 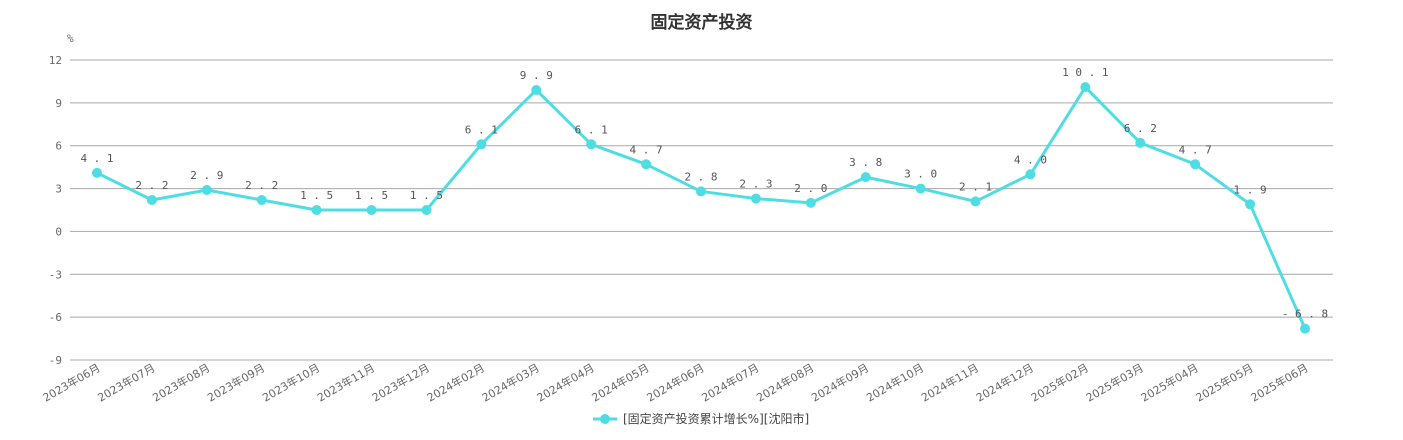 I want to click on x-tick-label: 2023年09月, so click(x=236, y=382).